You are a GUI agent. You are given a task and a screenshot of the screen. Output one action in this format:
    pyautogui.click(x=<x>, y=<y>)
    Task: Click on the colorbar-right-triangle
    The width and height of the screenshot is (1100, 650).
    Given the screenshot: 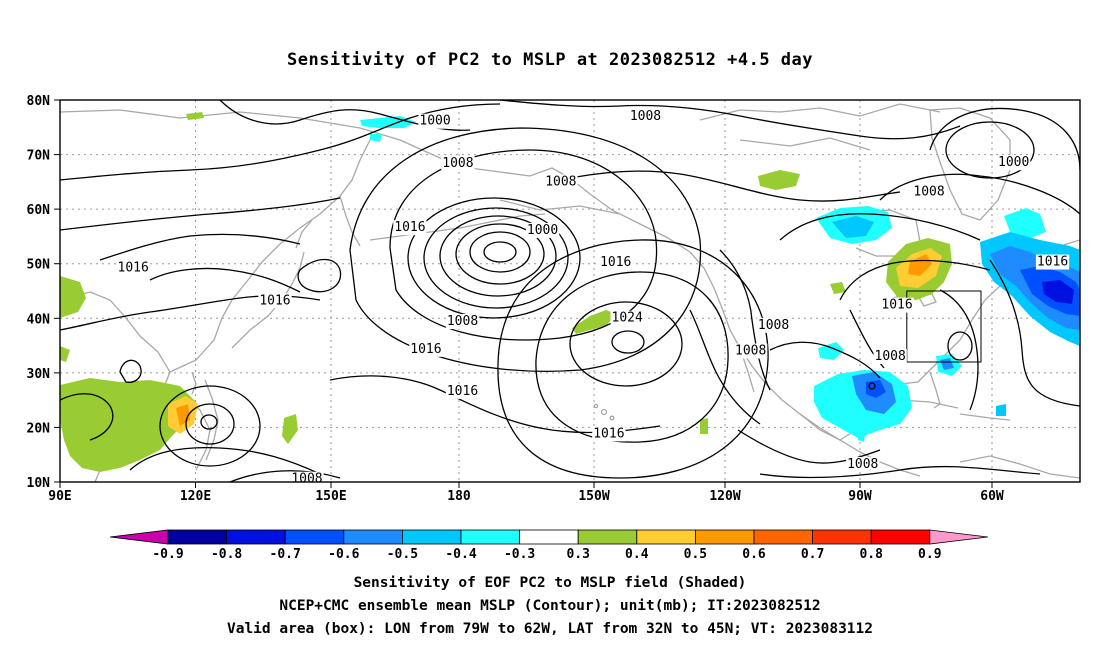 What is the action you would take?
    pyautogui.click(x=958, y=537)
    